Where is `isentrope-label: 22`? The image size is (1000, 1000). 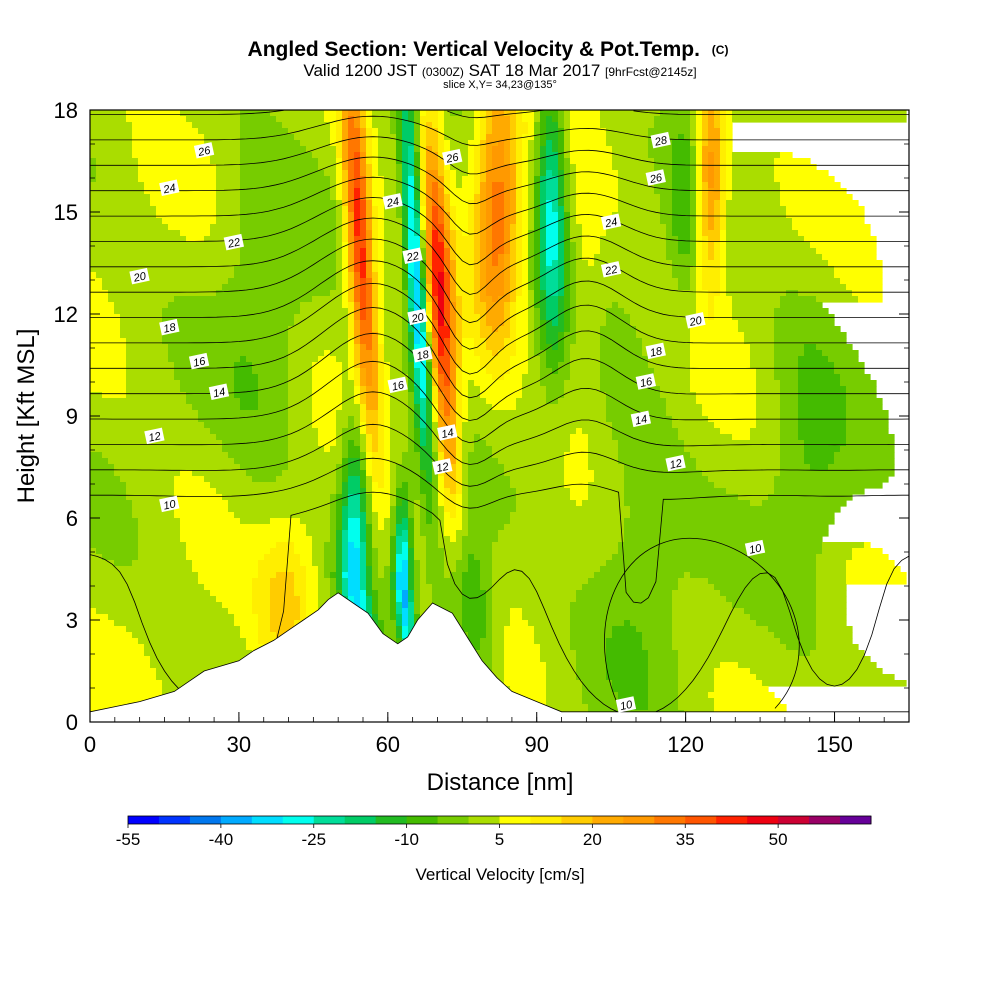
isentrope-label: 22 is located at coordinates (412, 256).